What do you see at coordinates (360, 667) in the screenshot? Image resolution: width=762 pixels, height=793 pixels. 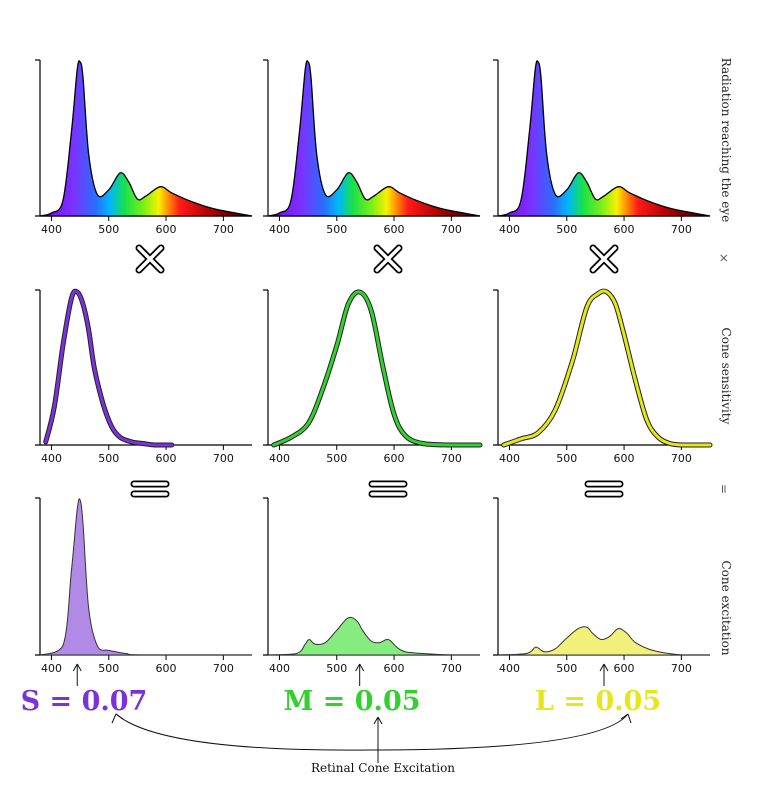 I see `value-pointer-head-m` at bounding box center [360, 667].